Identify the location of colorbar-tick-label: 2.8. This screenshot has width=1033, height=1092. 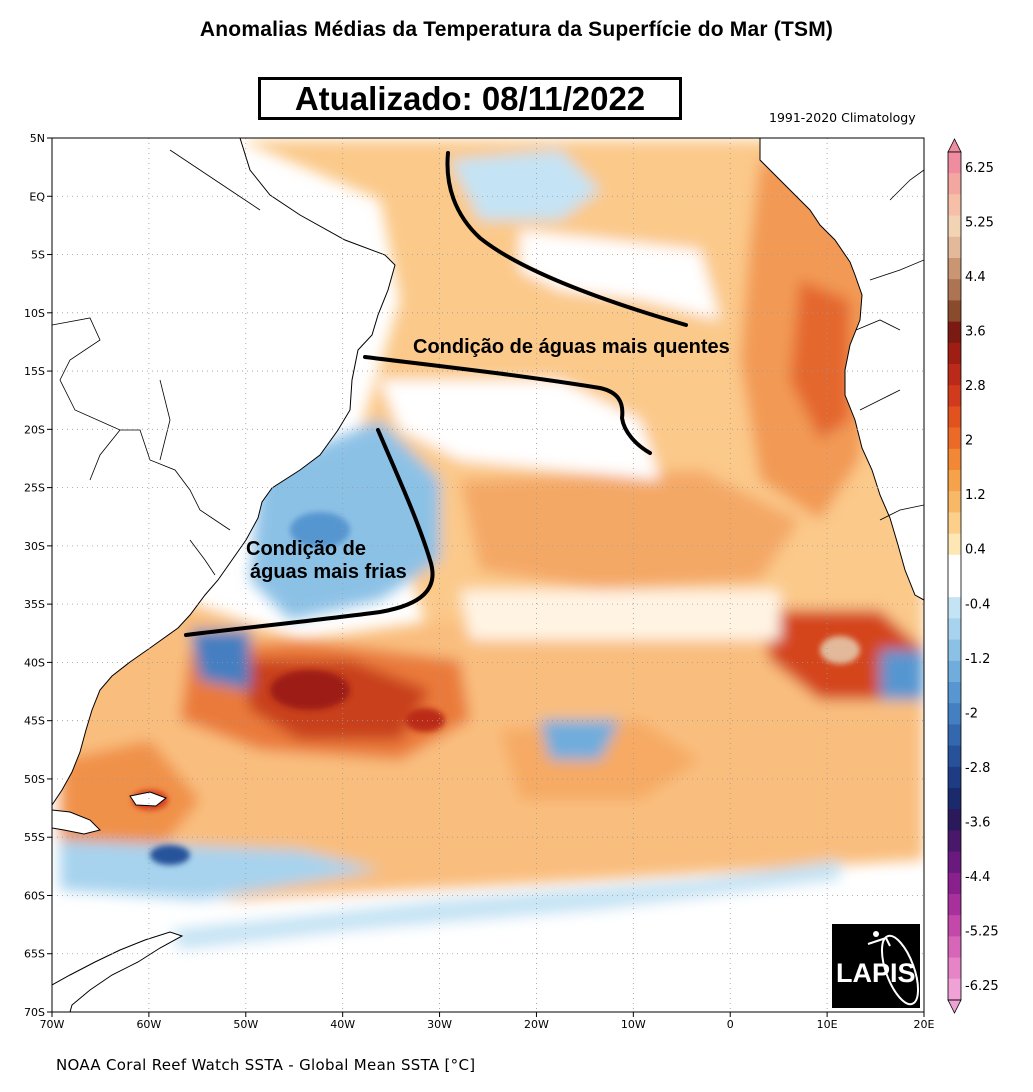
(975, 386).